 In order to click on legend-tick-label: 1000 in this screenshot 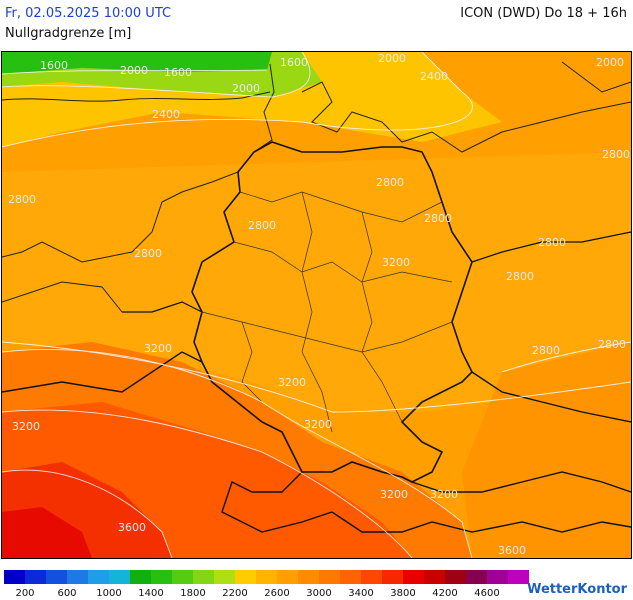, I will do `click(109, 593)`.